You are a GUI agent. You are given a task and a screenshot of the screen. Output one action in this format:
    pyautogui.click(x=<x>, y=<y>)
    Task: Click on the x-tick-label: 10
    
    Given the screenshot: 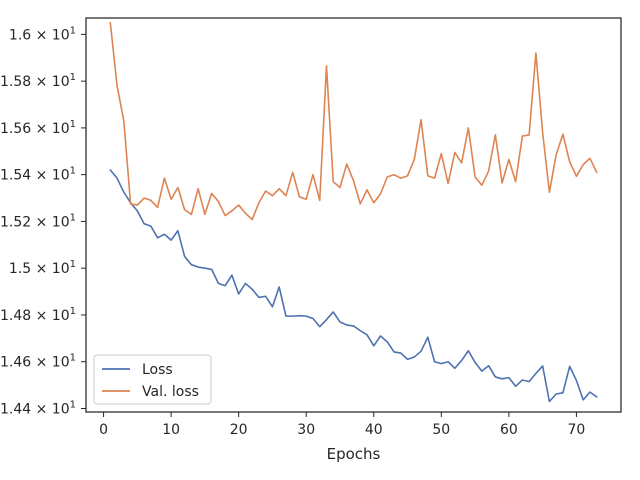 What is the action you would take?
    pyautogui.click(x=171, y=430)
    